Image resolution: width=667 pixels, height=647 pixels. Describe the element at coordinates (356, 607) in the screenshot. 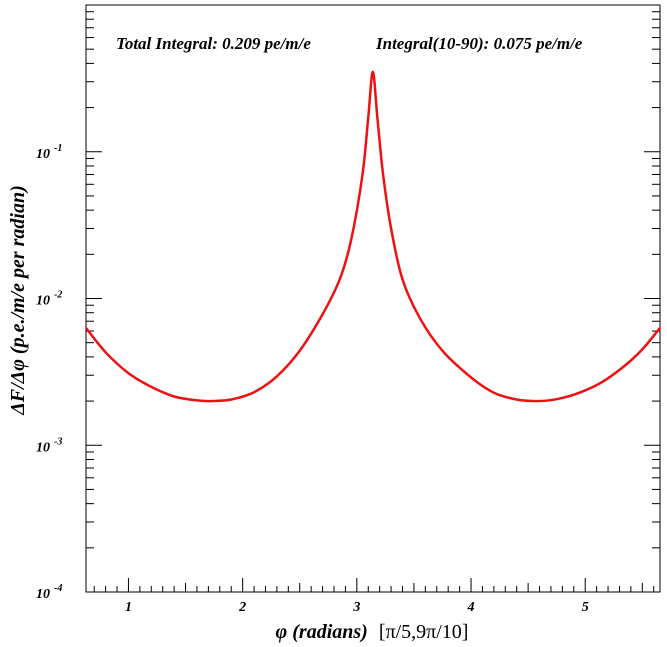

I see `x-tick-label: 3` at that location.